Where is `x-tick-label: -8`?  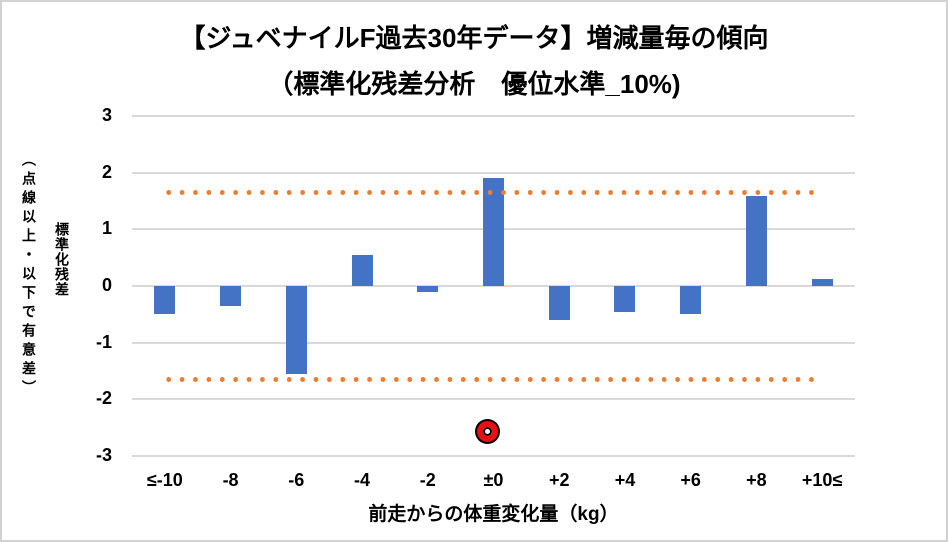
x-tick-label: -8 is located at coordinates (230, 480).